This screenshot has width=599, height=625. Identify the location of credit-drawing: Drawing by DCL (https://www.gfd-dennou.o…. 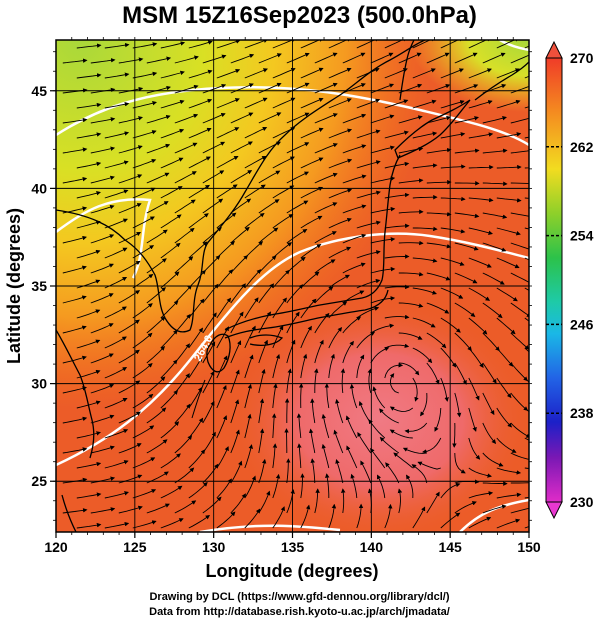
(299, 597).